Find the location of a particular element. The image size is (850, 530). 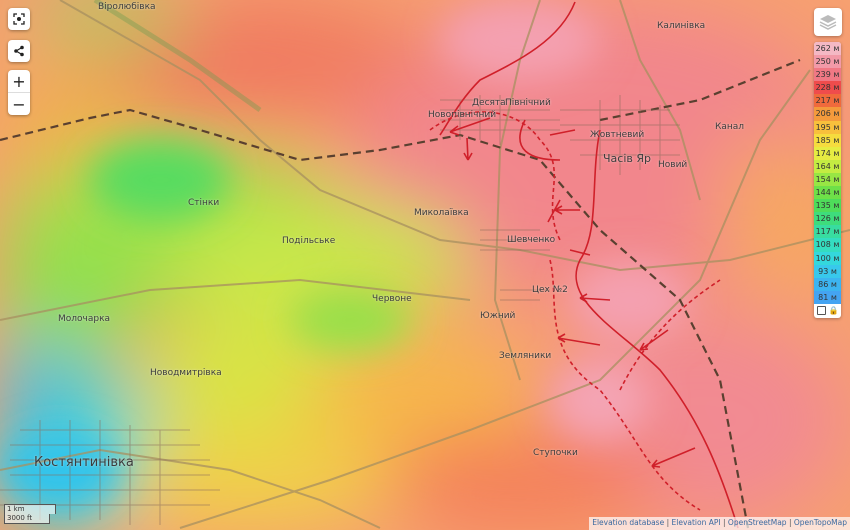

lock-icon: 🔒 is located at coordinates (833, 311).